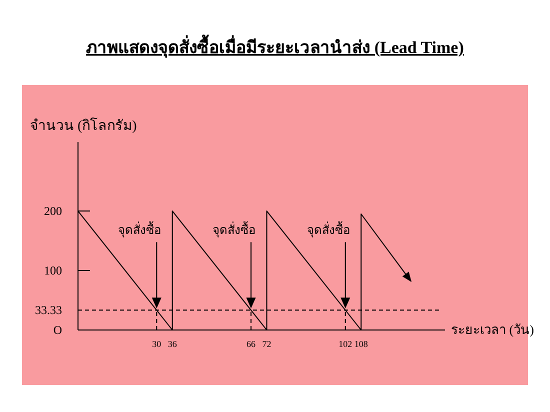  What do you see at coordinates (251, 344) in the screenshot?
I see `x-tick-label: 66` at bounding box center [251, 344].